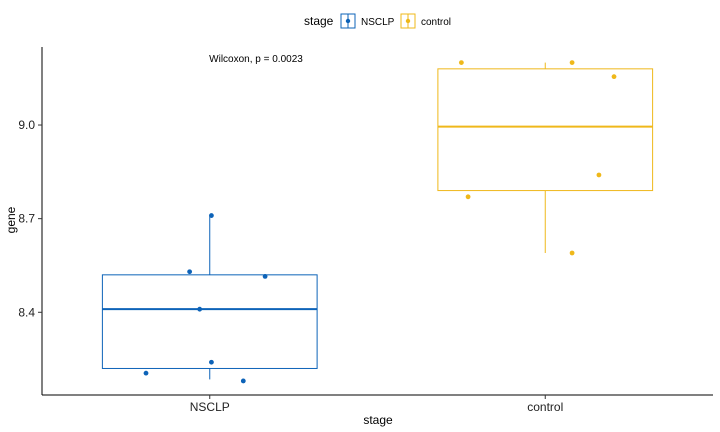 The width and height of the screenshot is (720, 432). Describe the element at coordinates (408, 21) in the screenshot. I see `legend-key-control` at that location.